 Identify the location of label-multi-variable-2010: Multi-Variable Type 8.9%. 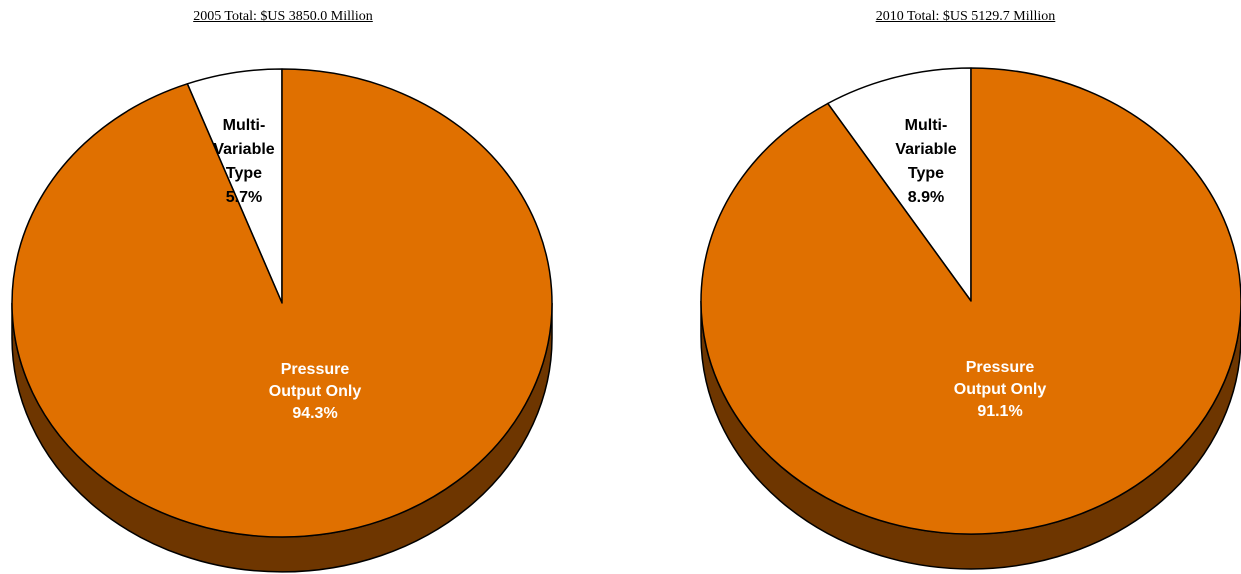
(925, 161).